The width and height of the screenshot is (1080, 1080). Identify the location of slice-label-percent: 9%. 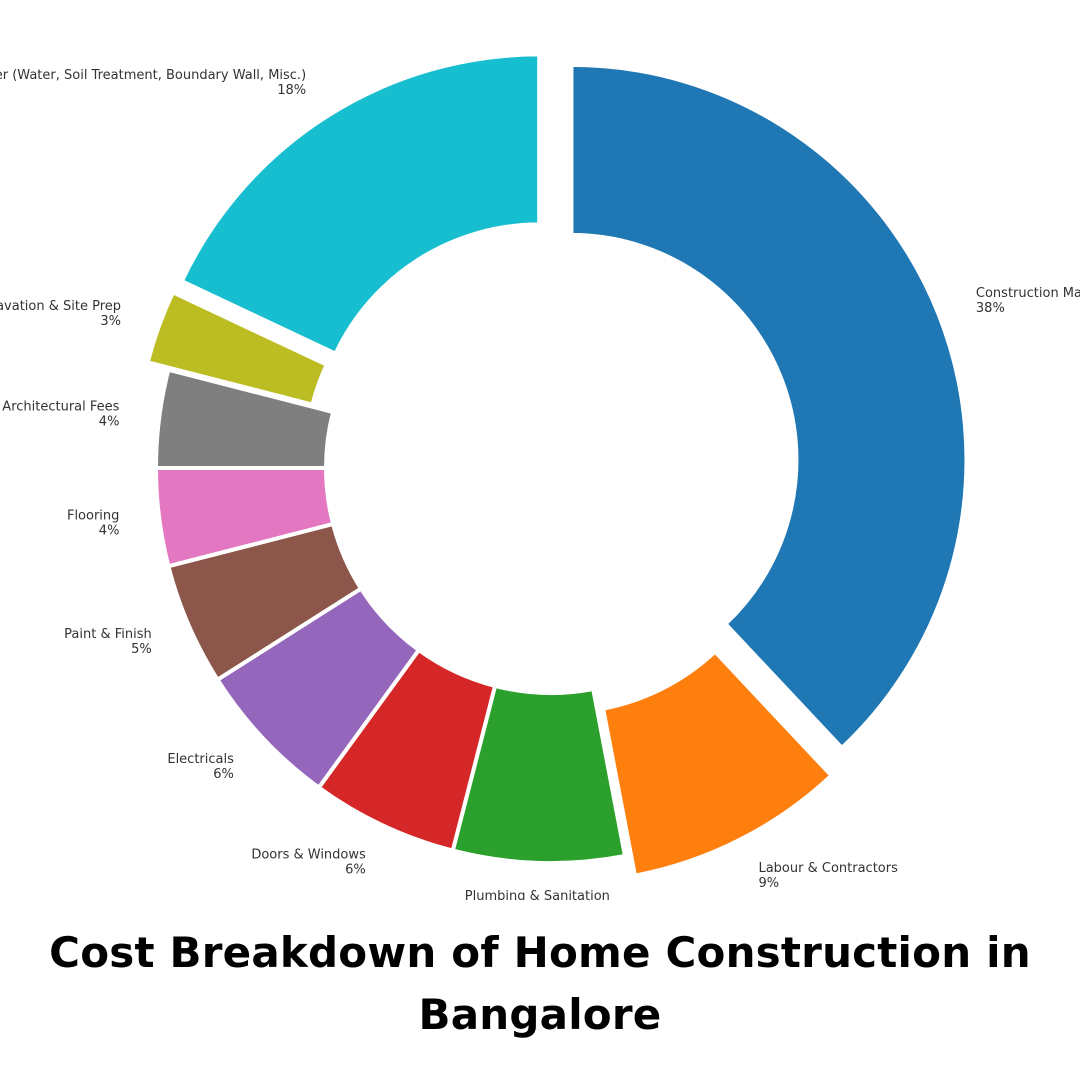
(768, 883).